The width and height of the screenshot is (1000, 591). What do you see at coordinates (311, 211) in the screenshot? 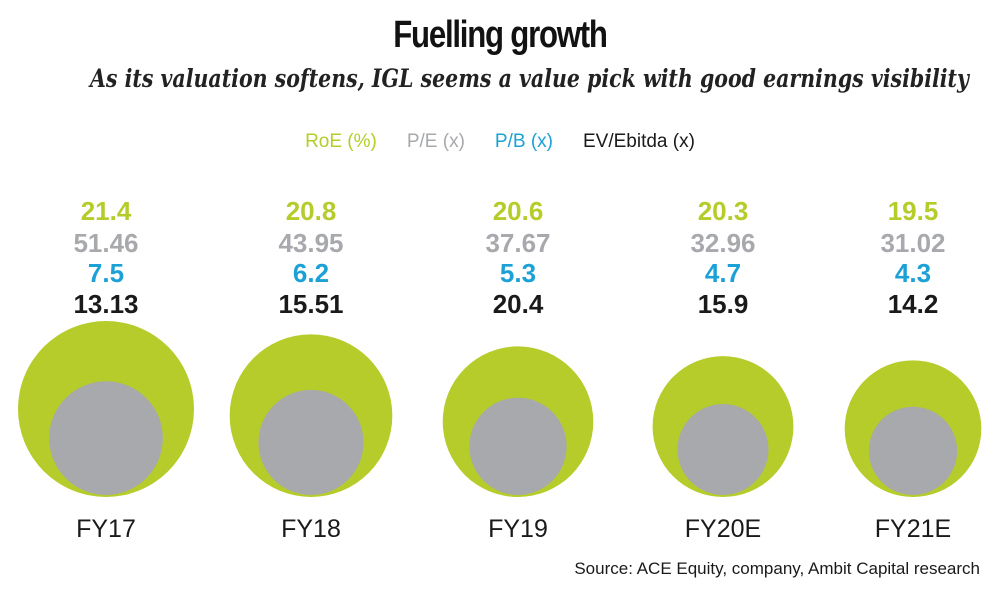
I see `data-label-roe-fy18: 20.8` at bounding box center [311, 211].